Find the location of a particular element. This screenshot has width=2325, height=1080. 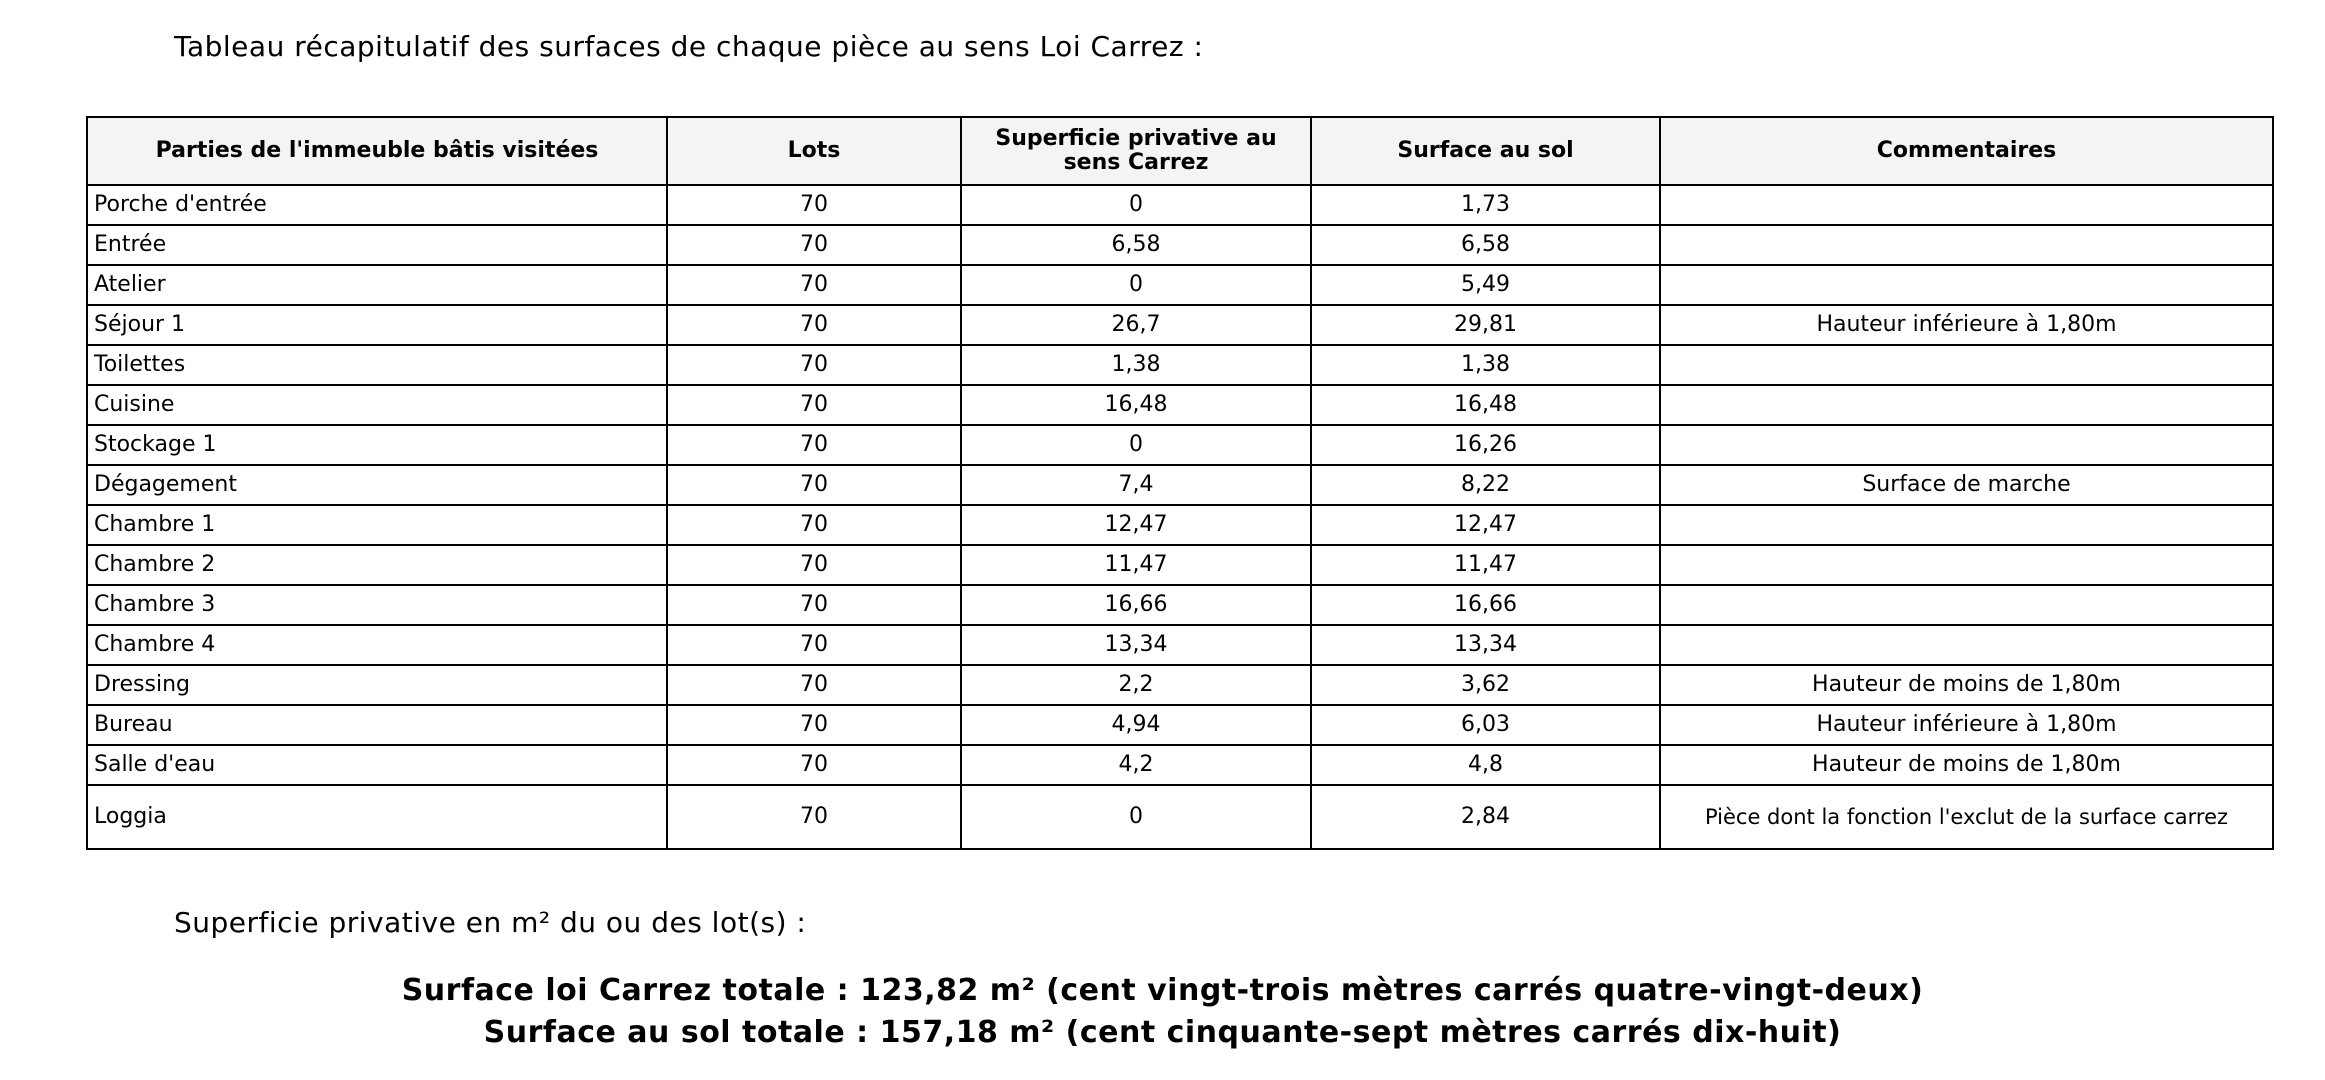

table-cell: Séjour 1 is located at coordinates (377, 325).